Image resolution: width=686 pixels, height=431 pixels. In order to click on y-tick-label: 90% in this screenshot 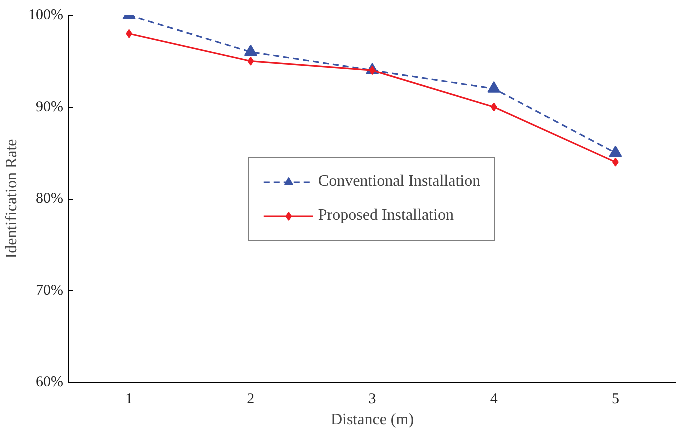, I will do `click(50, 107)`.